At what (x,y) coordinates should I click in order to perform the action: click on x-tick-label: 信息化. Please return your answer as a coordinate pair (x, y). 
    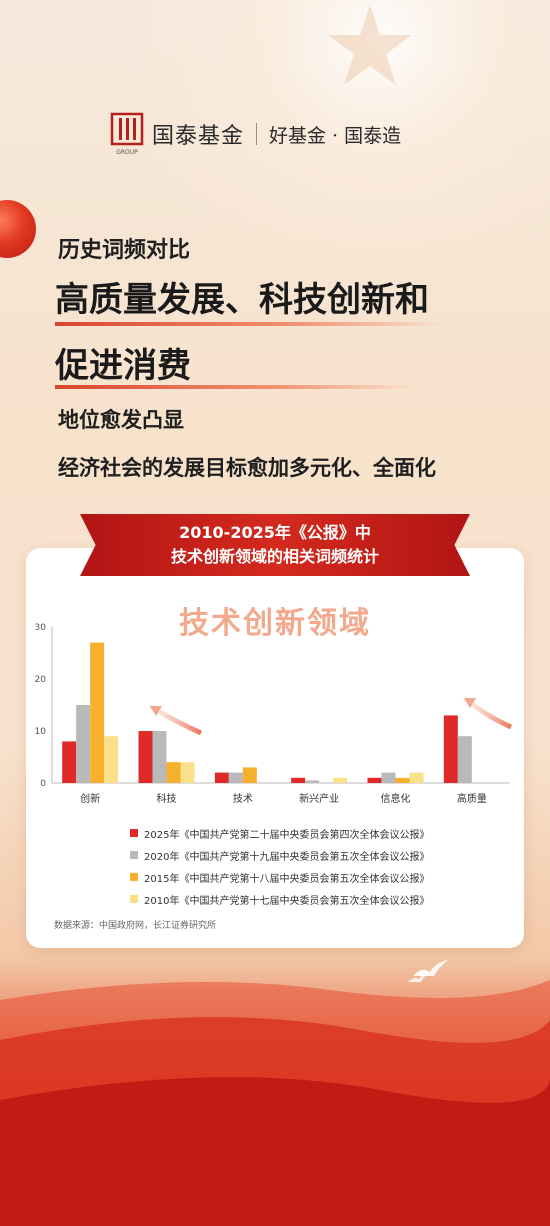
    Looking at the image, I should click on (396, 798).